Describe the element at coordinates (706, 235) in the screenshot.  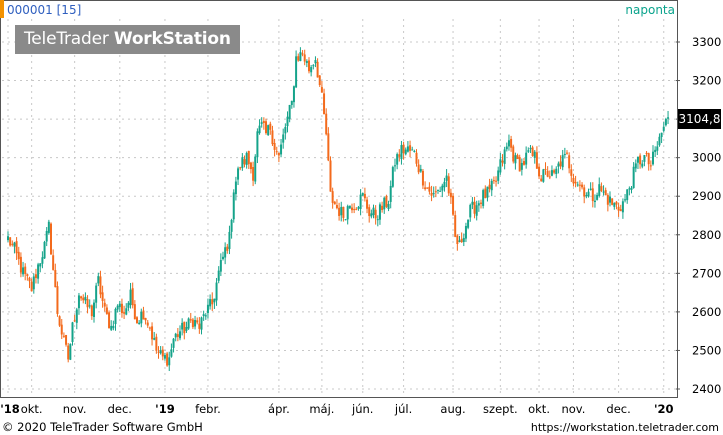
I see `y-tick-label: 2800` at that location.